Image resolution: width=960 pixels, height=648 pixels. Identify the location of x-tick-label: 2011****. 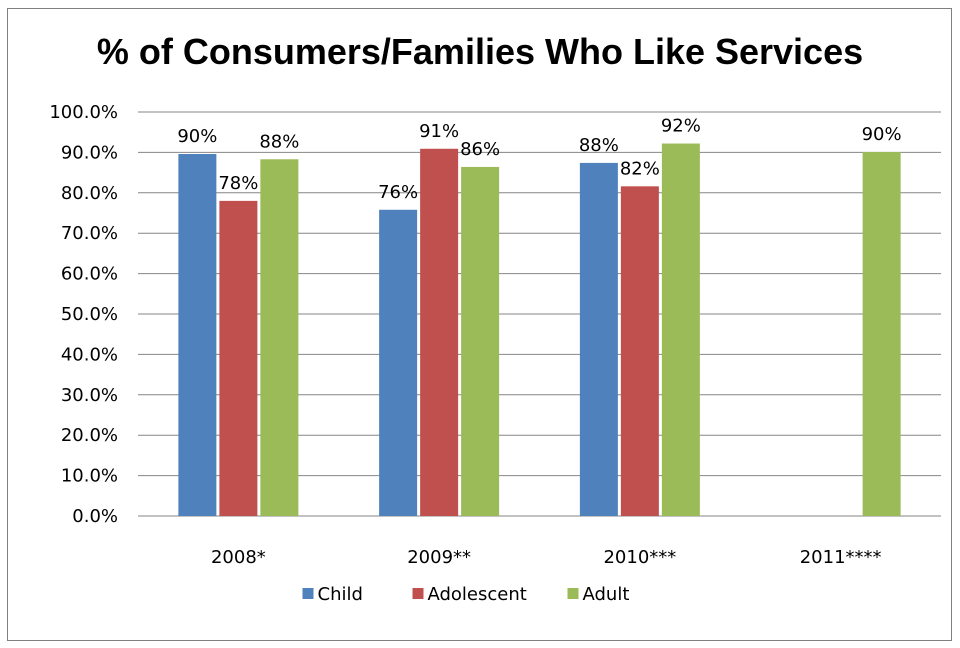
(841, 557).